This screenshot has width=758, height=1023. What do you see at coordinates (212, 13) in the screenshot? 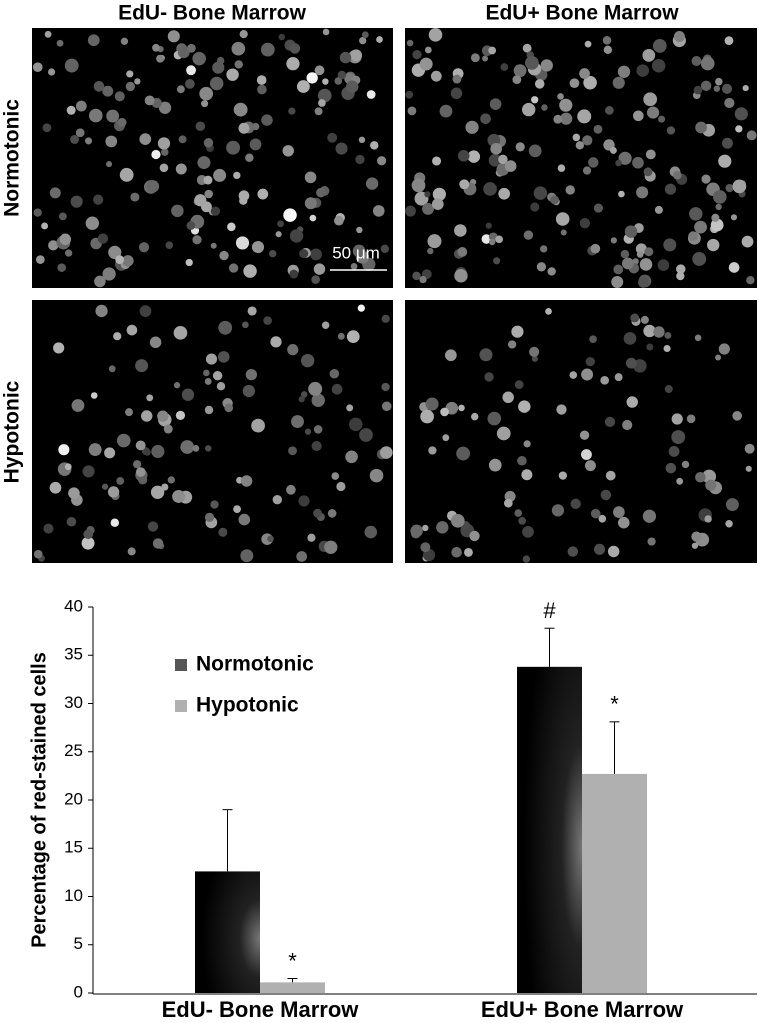
I see `column-title: EdU- Bone Marrow` at bounding box center [212, 13].